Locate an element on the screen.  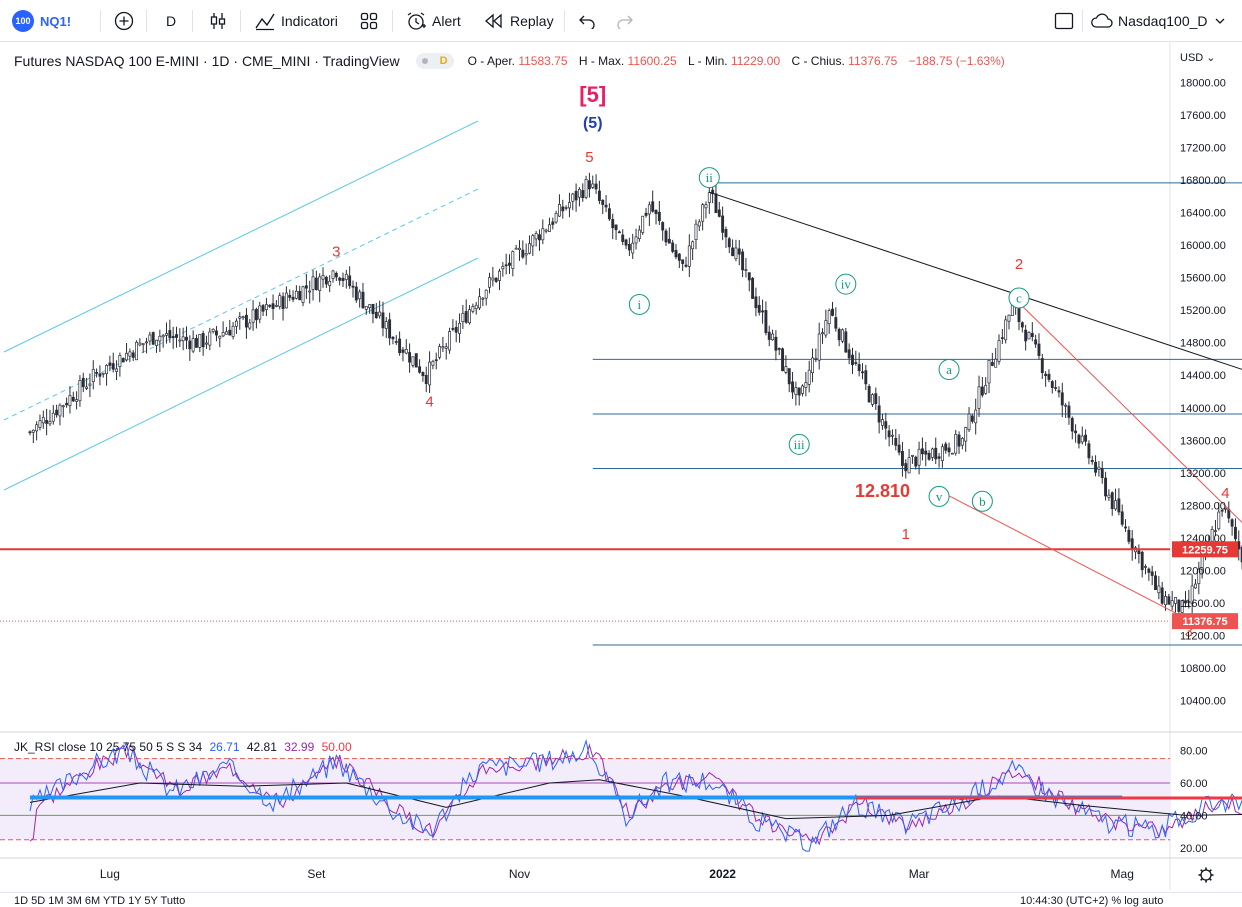
fullscreen-button is located at coordinates (1064, 21).